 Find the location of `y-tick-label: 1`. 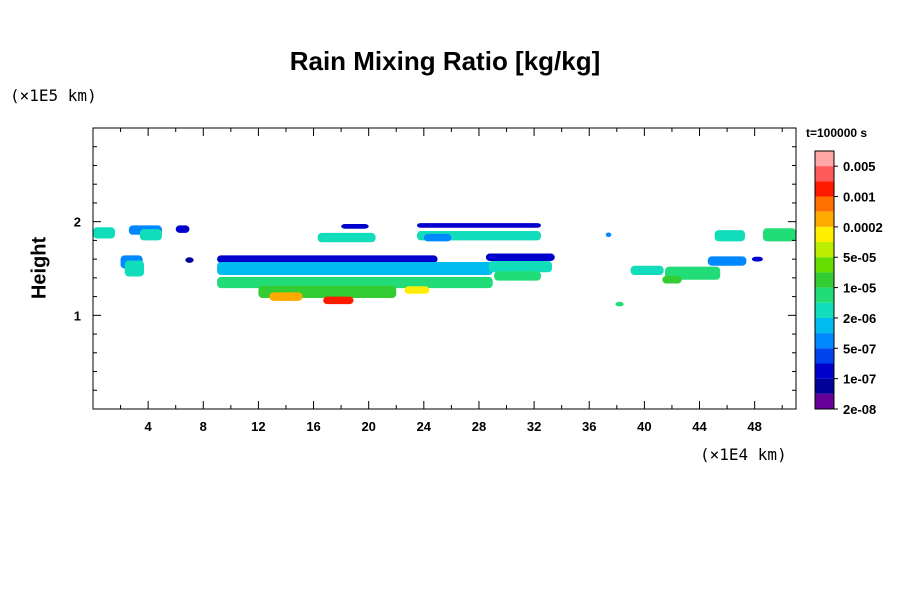

y-tick-label: 1 is located at coordinates (77, 315).